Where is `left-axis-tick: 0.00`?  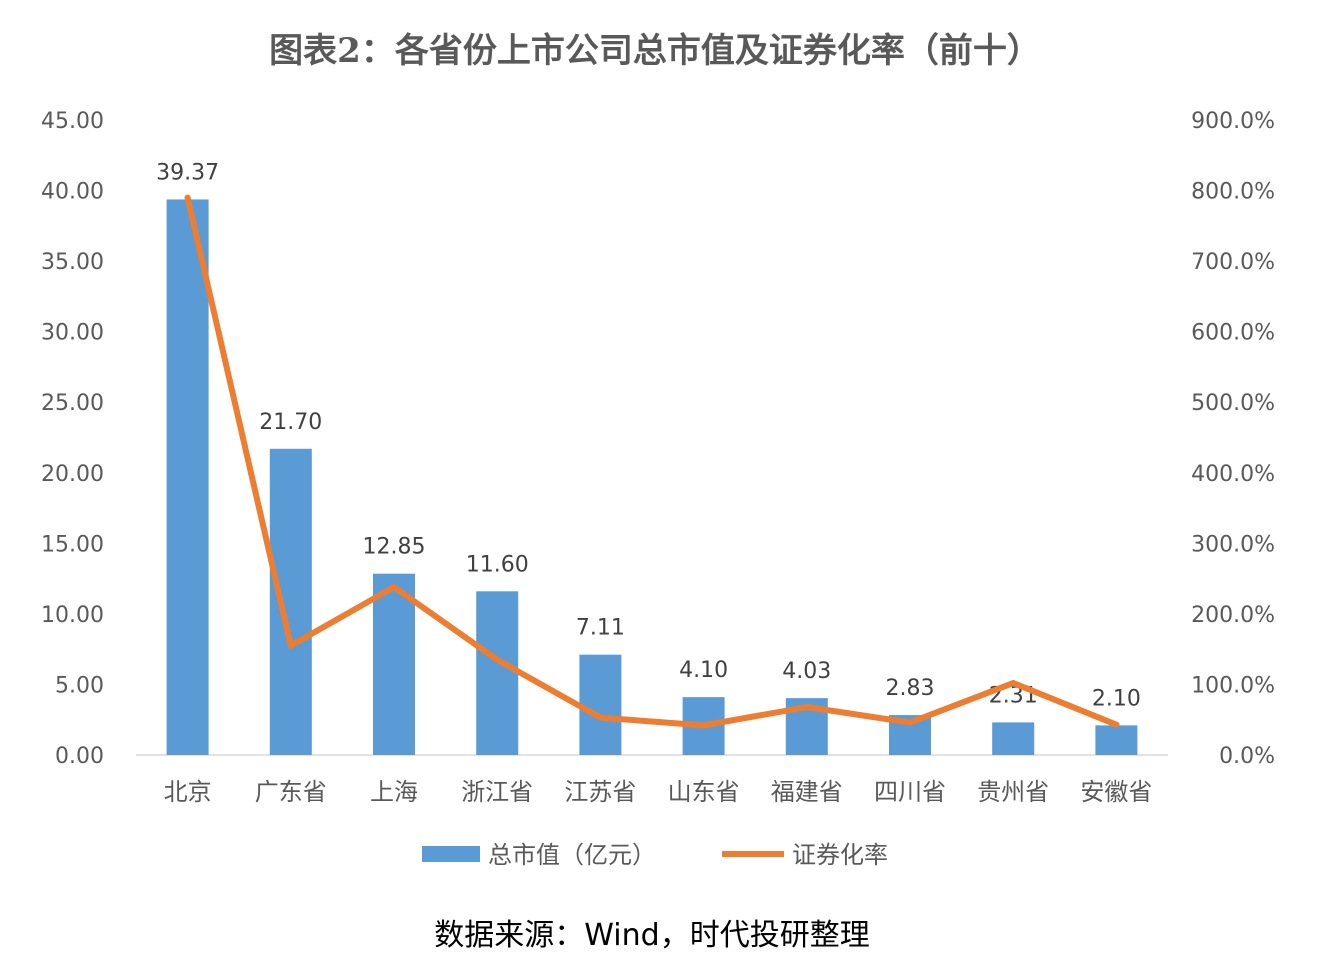
left-axis-tick: 0.00 is located at coordinates (79, 756).